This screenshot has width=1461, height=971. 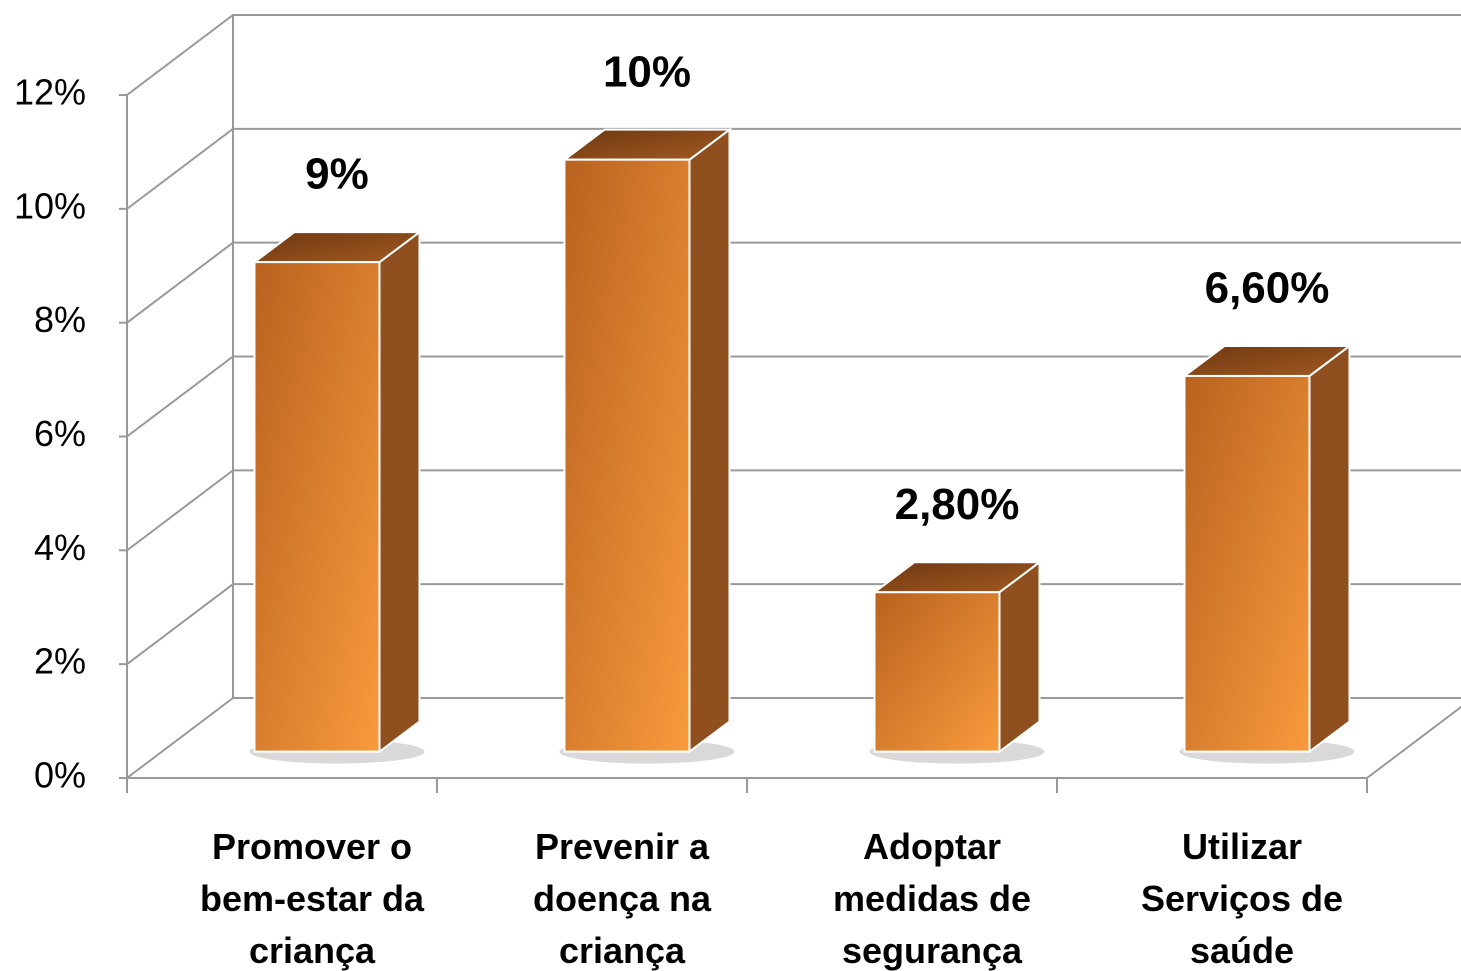 I want to click on x-tick-label: Prevenir a doença na criança, so click(x=622, y=898).